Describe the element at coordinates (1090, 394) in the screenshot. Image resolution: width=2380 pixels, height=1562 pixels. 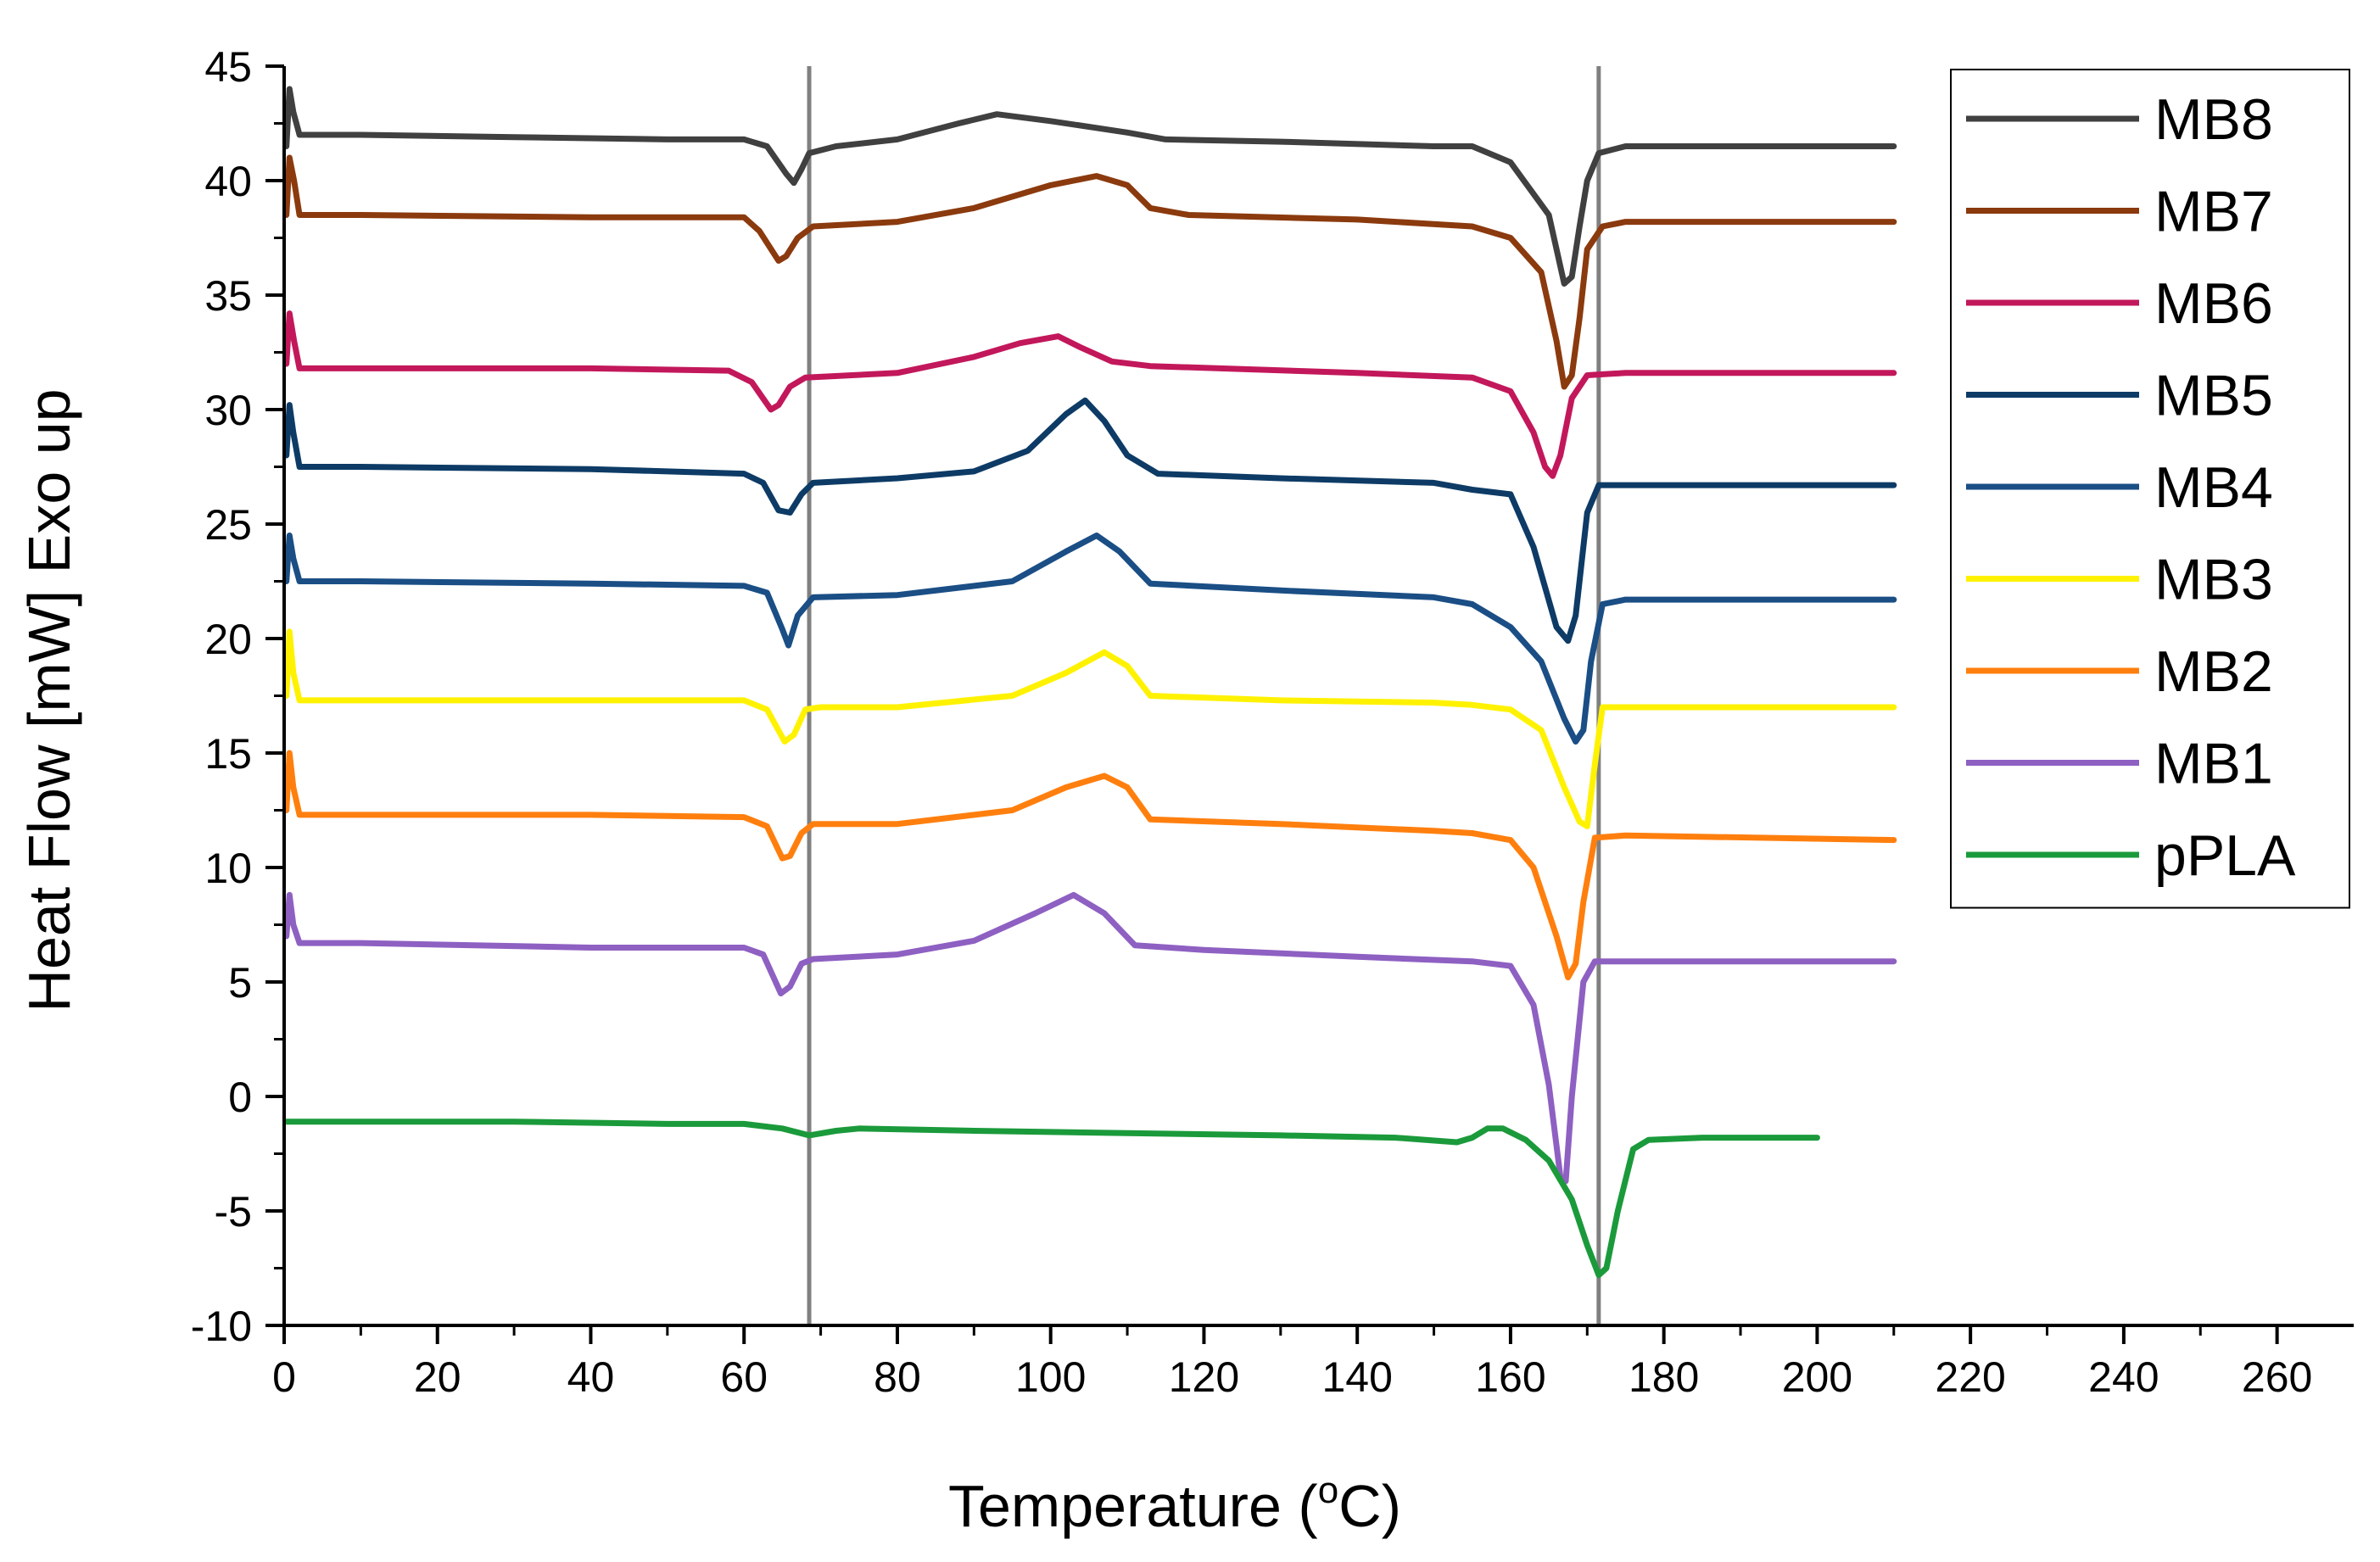
I see `series-line-mb6` at that location.